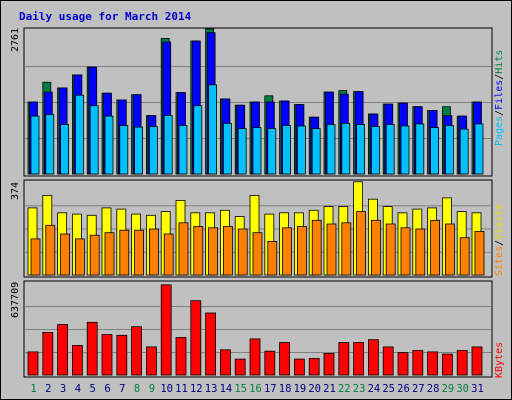 The width and height of the screenshot is (512, 400). Describe the element at coordinates (122, 389) in the screenshot. I see `day-label-7: 7` at that location.